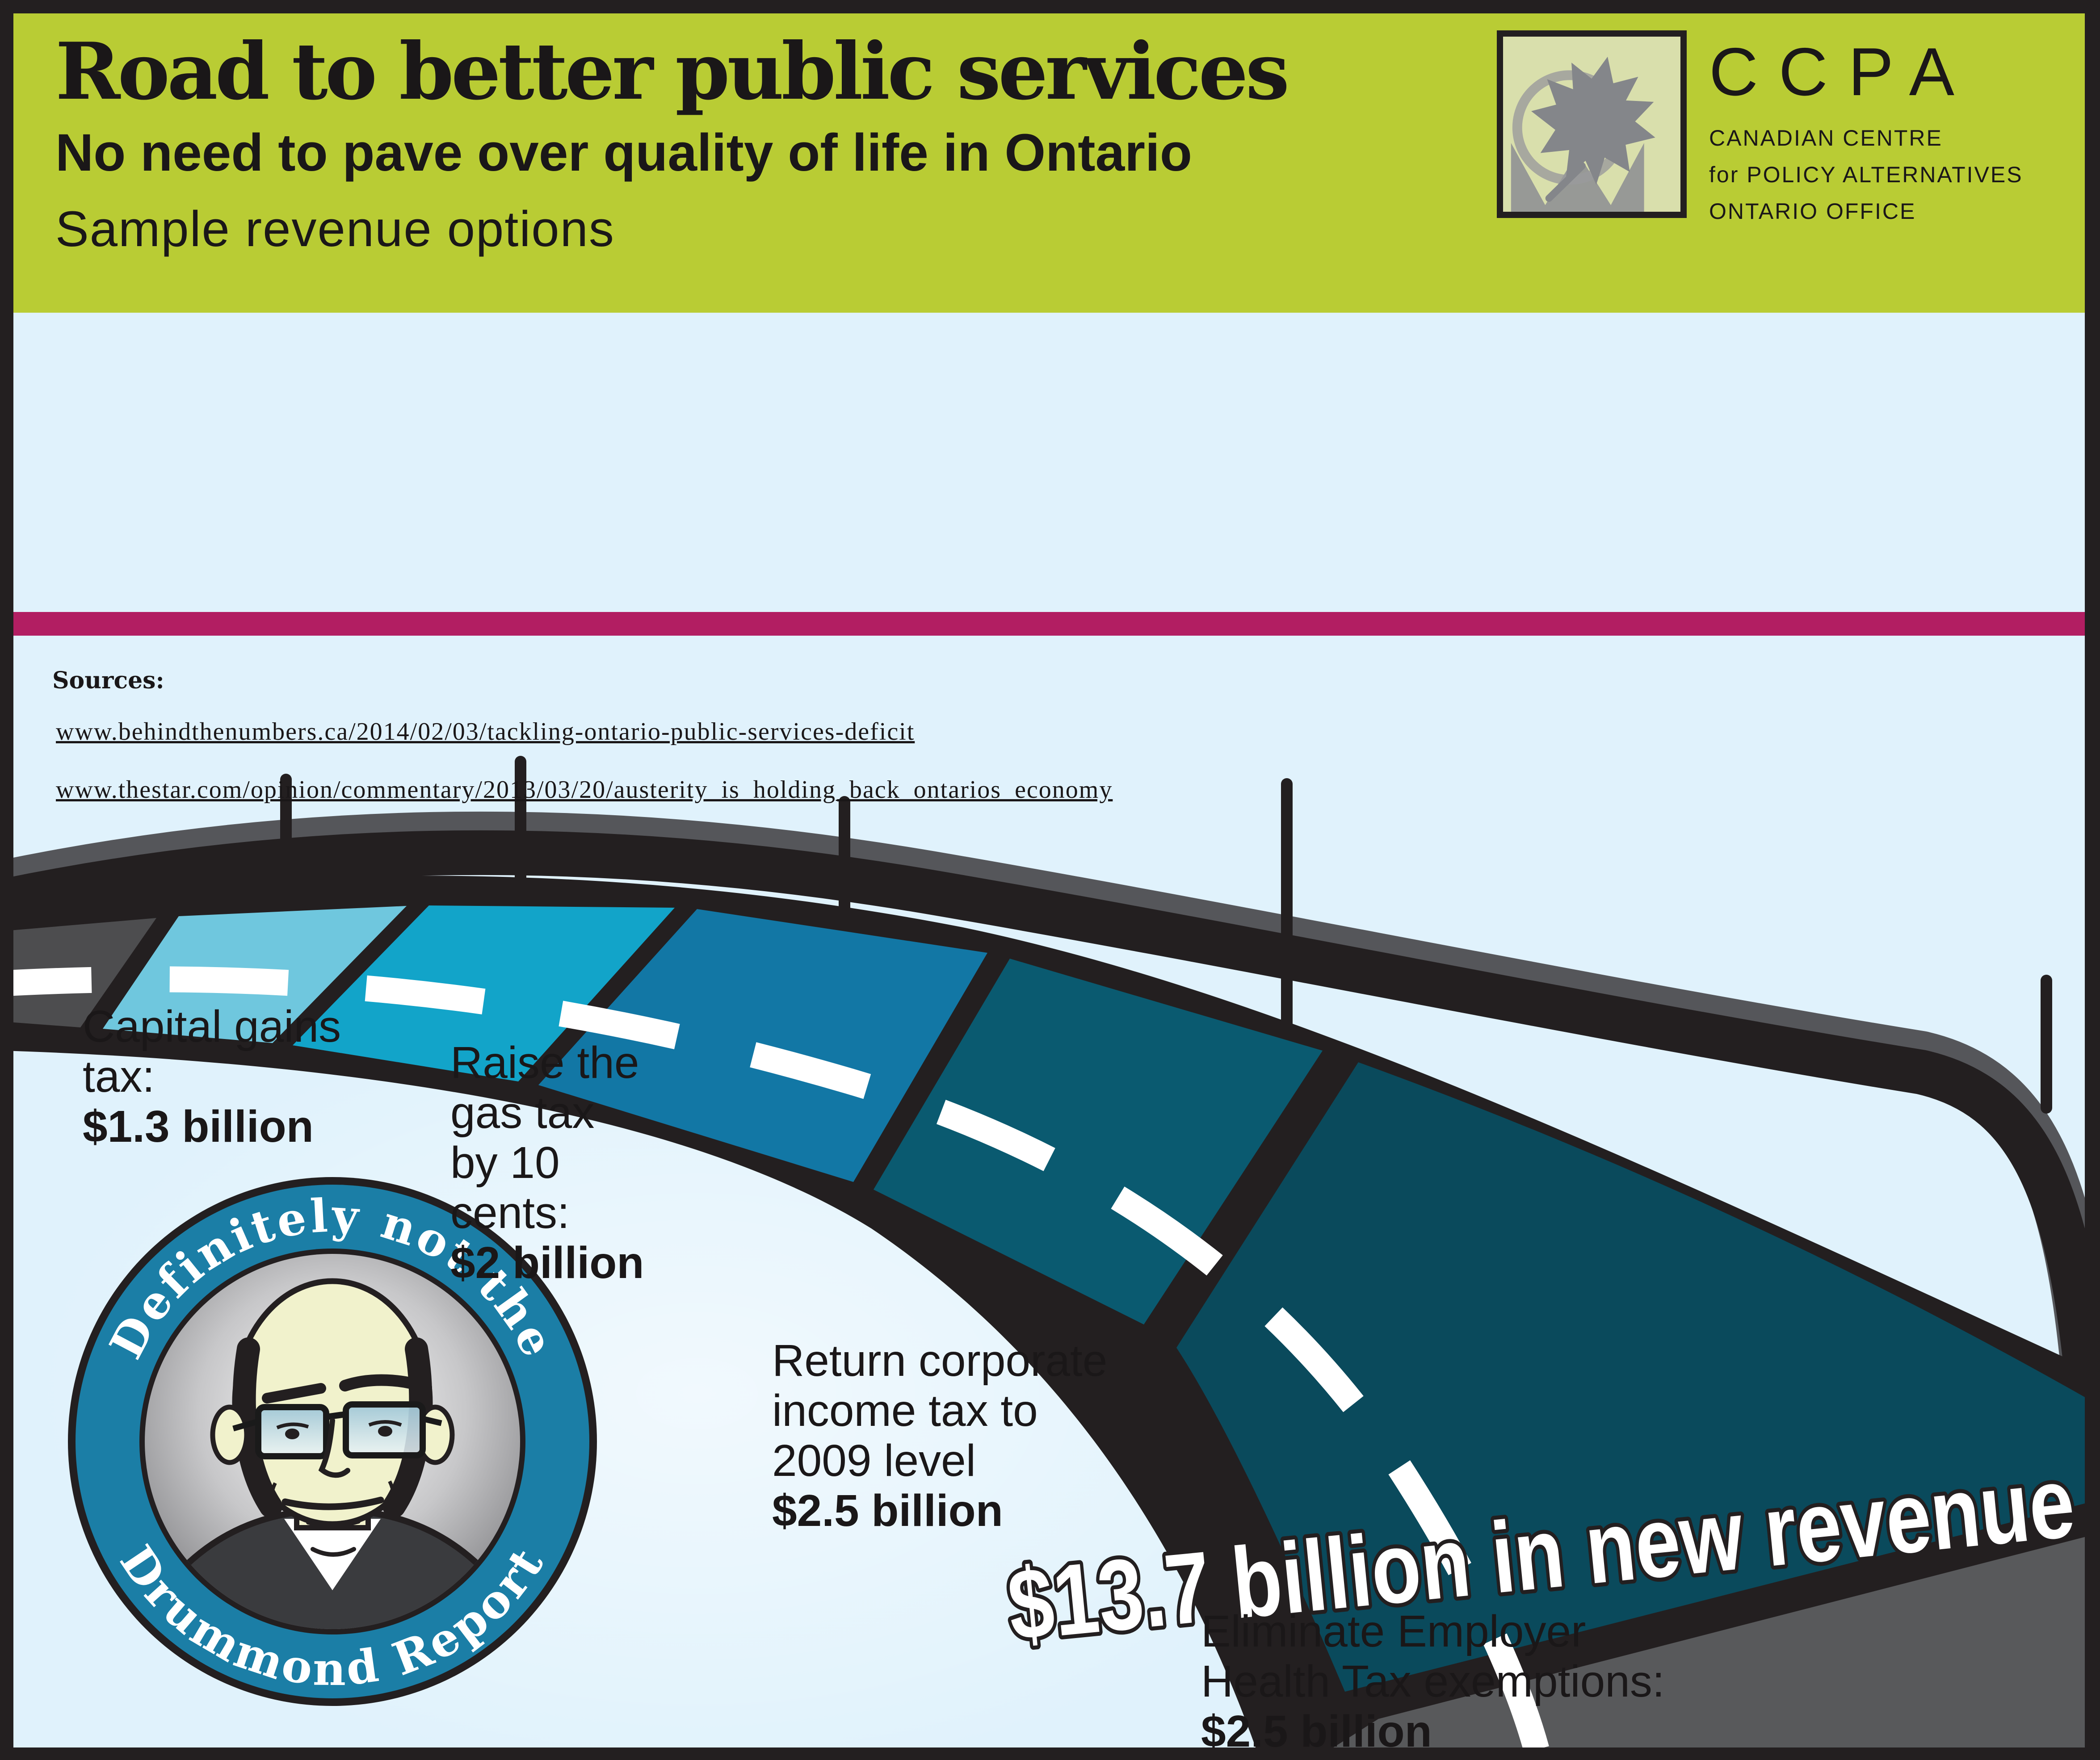 Image resolution: width=2100 pixels, height=1760 pixels. Describe the element at coordinates (1050, 1754) in the screenshot. I see `frame-bottom` at that location.